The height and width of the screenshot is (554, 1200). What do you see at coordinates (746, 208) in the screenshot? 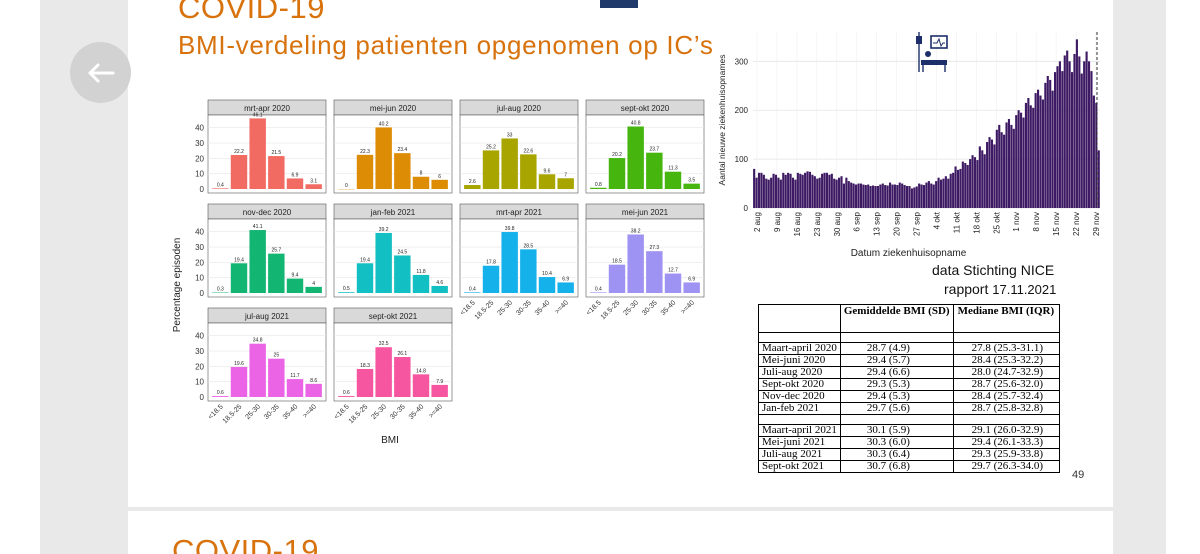
I see `admissions-y-tick: 0` at bounding box center [746, 208].